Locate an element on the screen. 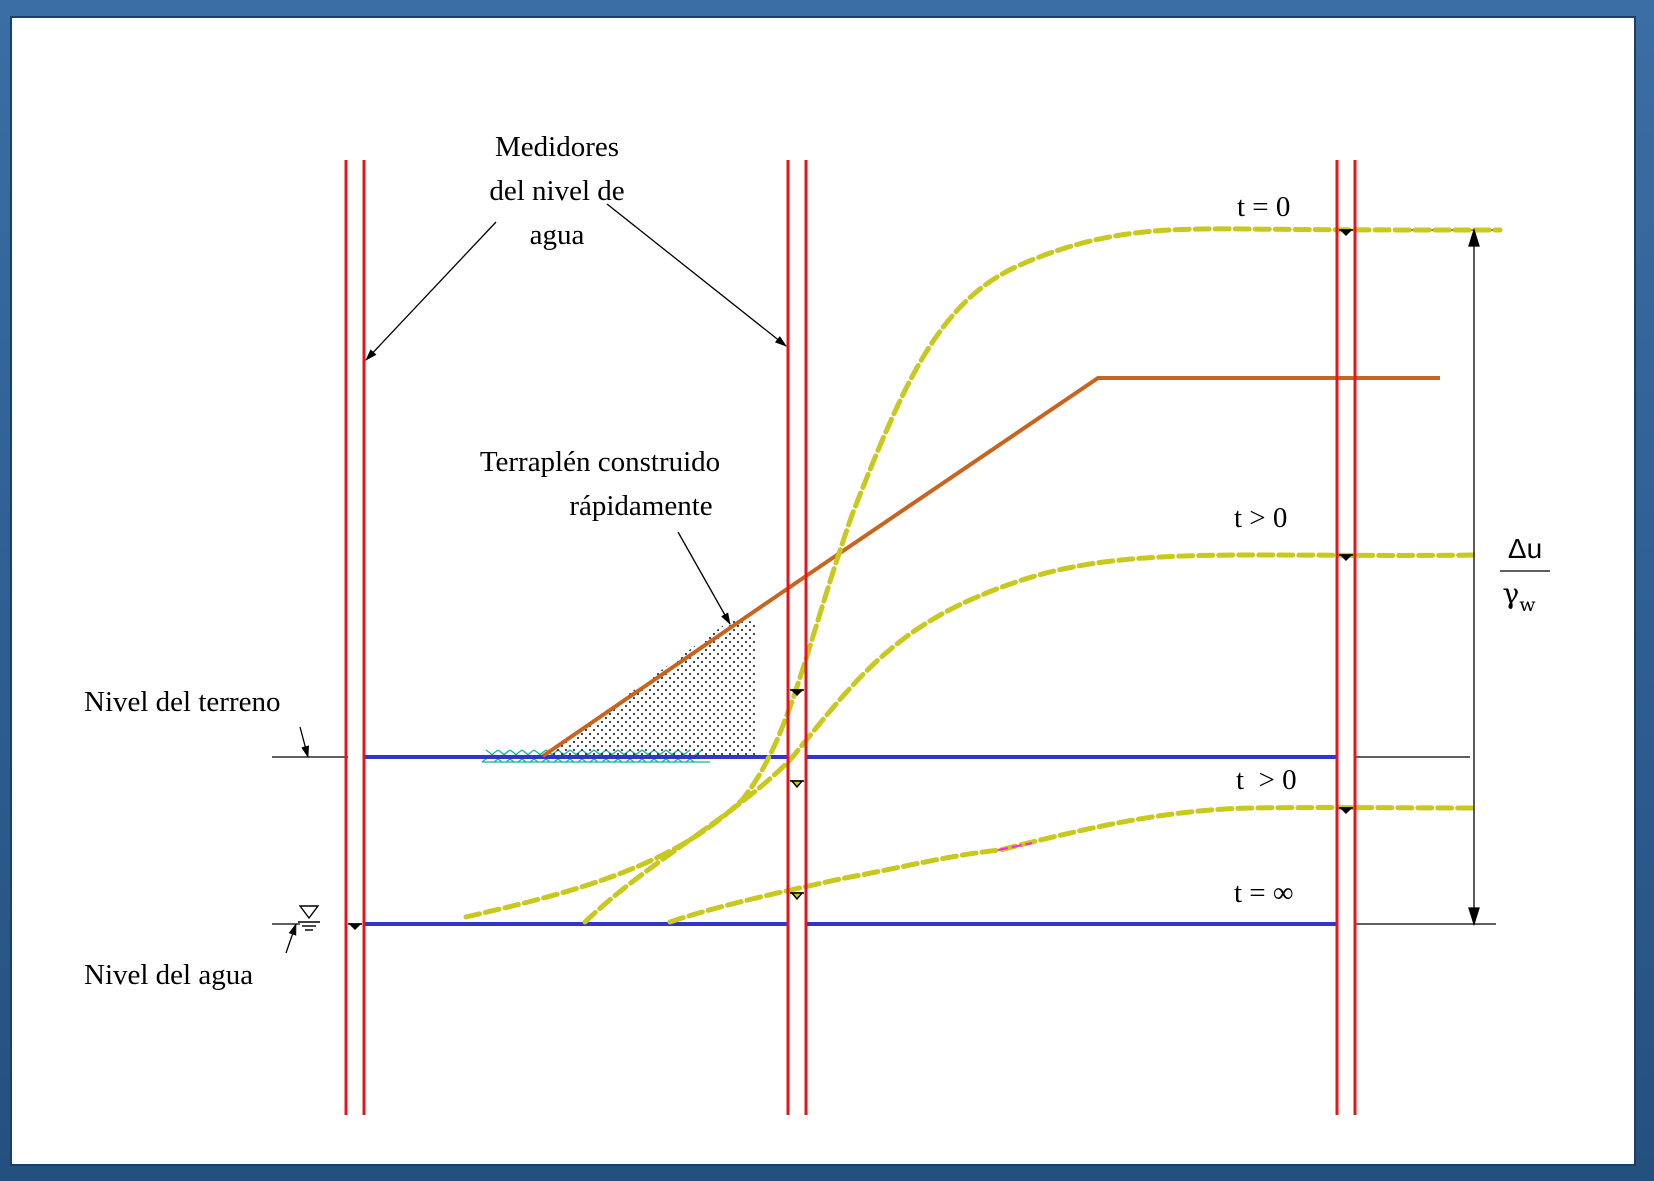  time-label-t0: t = 0 is located at coordinates (1263, 207).